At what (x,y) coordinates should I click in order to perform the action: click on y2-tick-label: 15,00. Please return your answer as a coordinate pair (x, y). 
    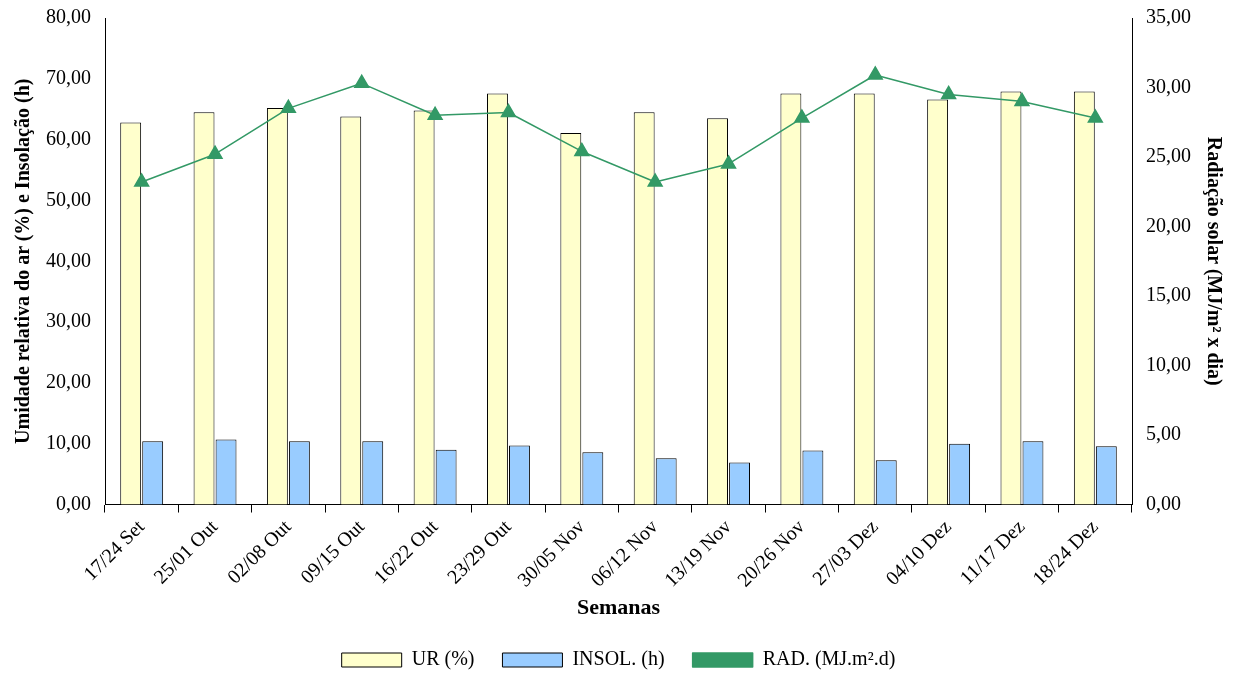
    Looking at the image, I should click on (1168, 294).